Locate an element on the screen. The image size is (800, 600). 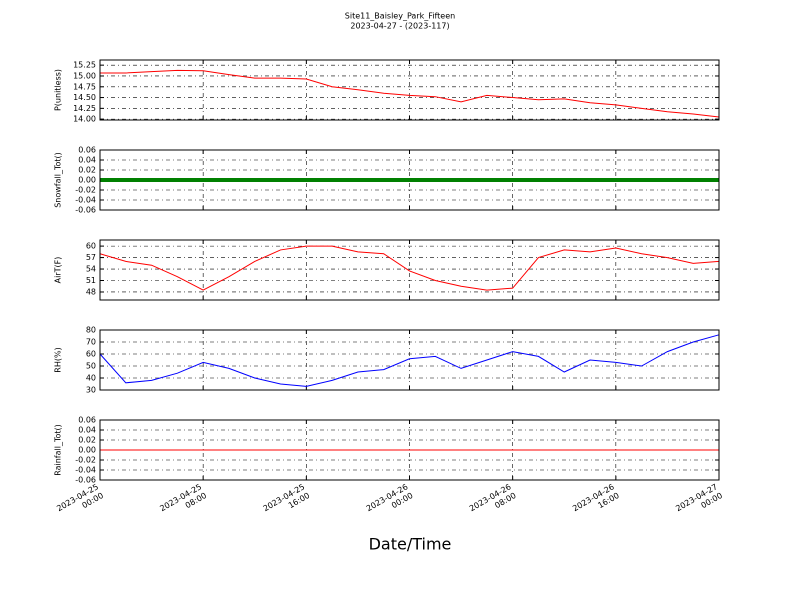
figure-subtitle: 2023-04-27 - (2023-117) is located at coordinates (399, 26).